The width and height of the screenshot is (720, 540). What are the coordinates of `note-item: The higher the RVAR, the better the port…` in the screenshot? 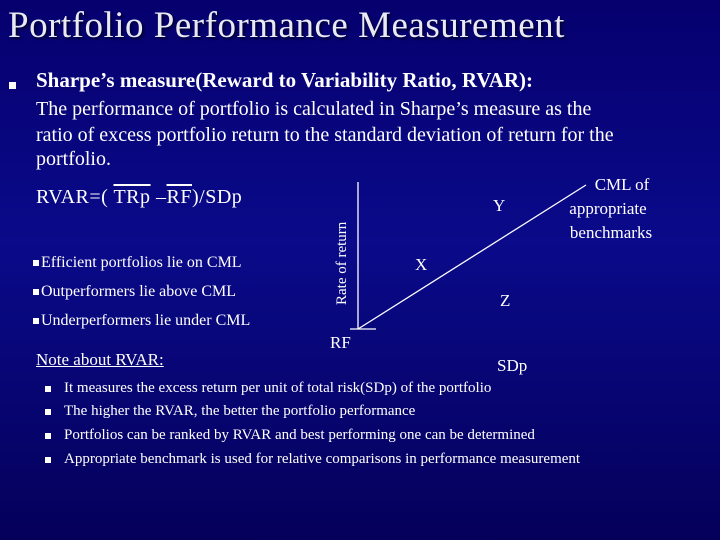 It's located at (230, 411).